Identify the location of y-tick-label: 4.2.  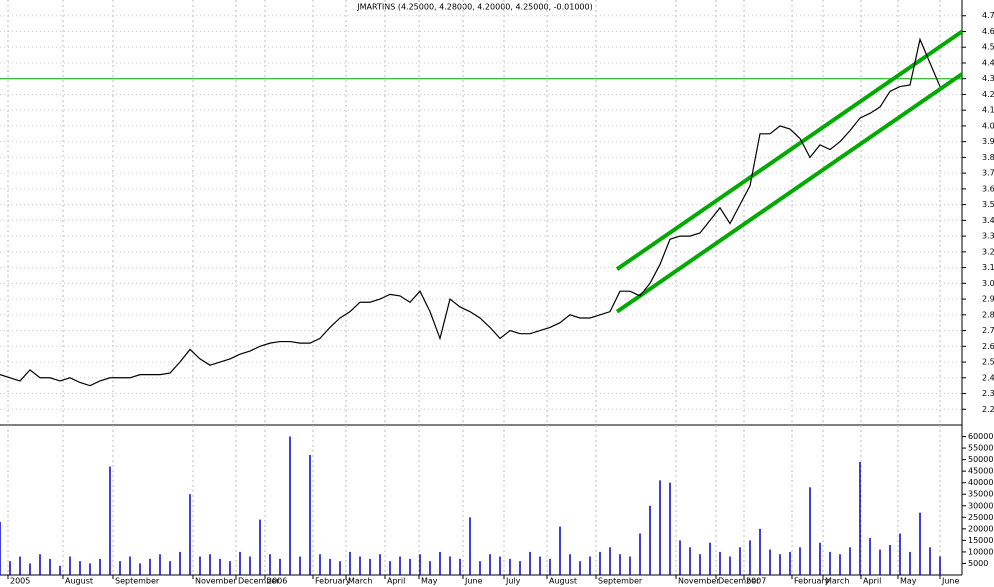
(988, 94).